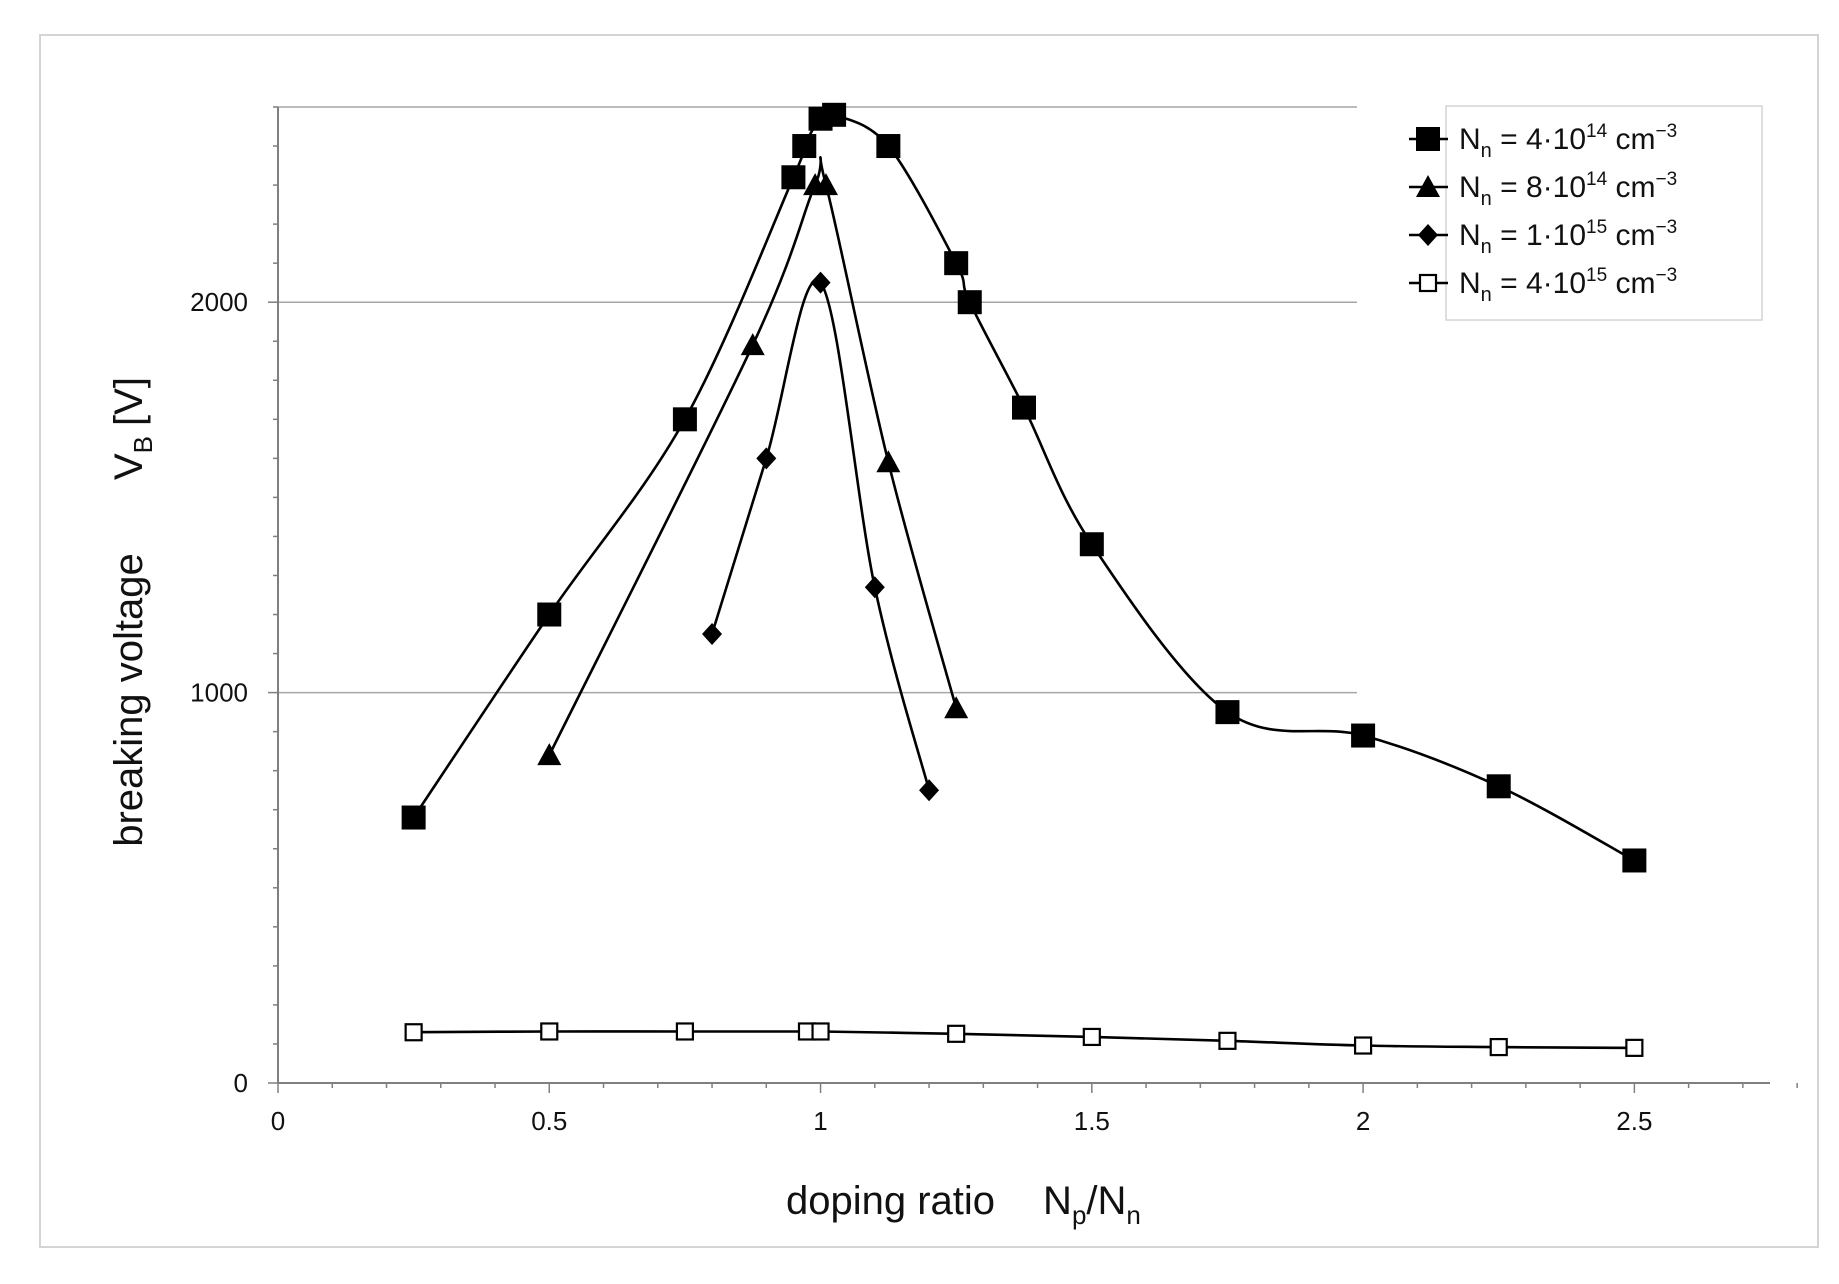 This screenshot has width=1839, height=1284. Describe the element at coordinates (129, 401) in the screenshot. I see `y-axis-symbol-unit: [V]` at that location.